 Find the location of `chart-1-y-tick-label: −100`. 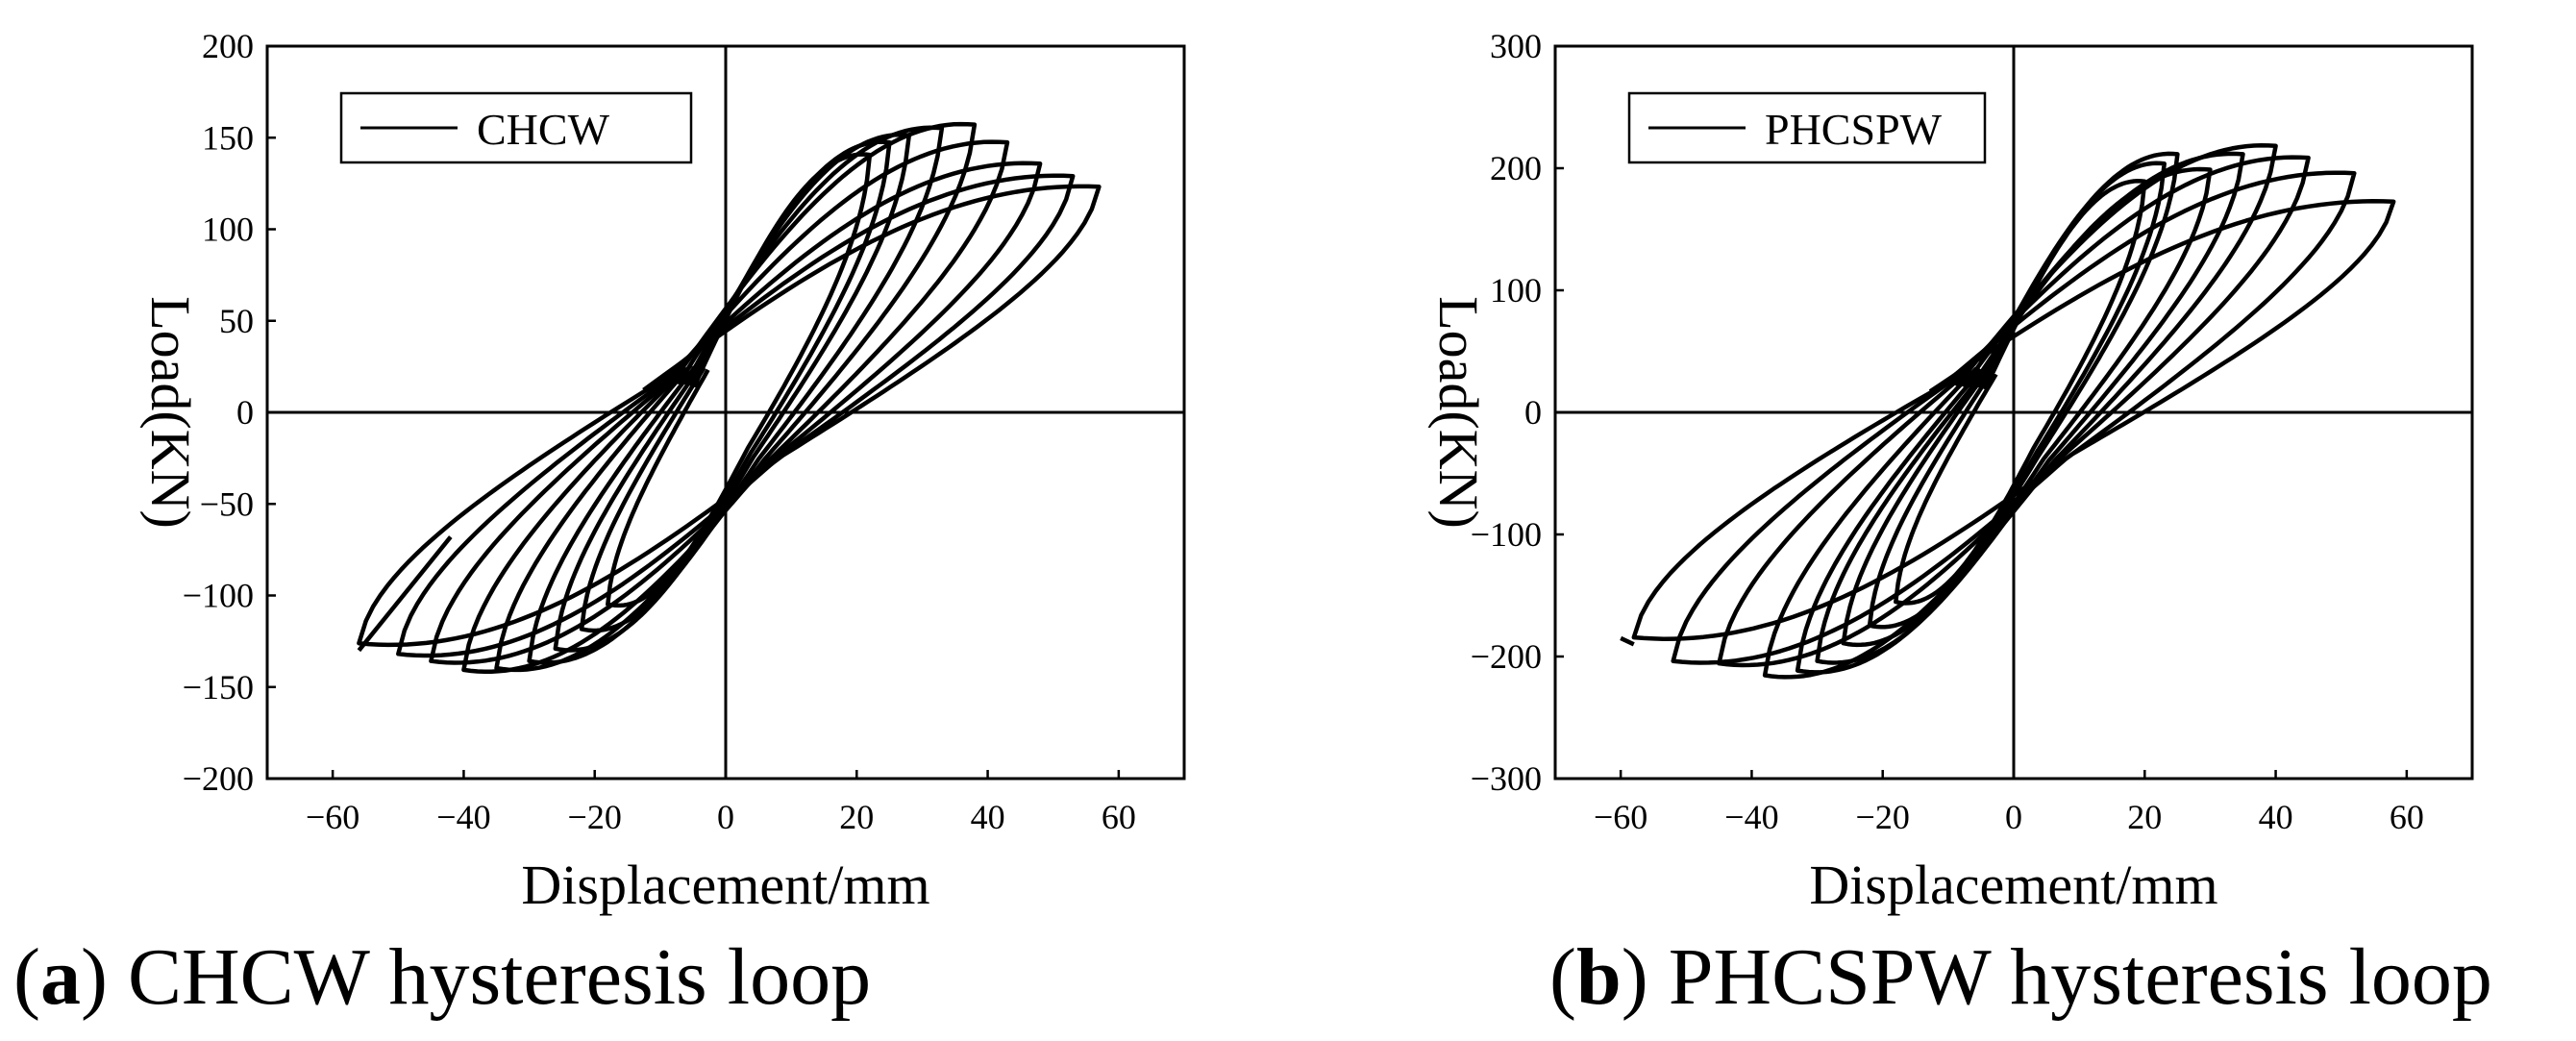

chart-1-y-tick-label: −100 is located at coordinates (1507, 534).